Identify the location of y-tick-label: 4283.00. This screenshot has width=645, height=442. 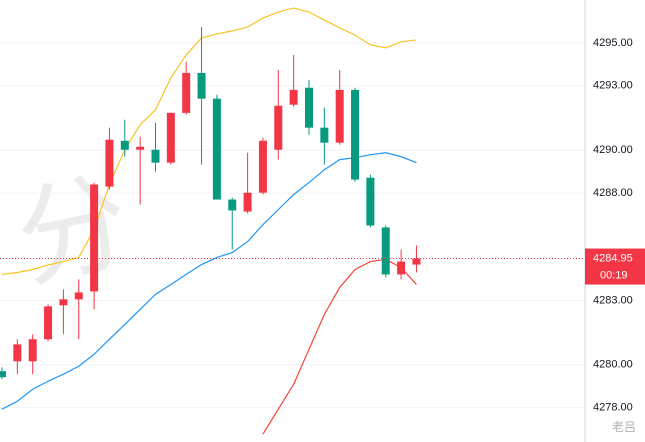
(613, 300).